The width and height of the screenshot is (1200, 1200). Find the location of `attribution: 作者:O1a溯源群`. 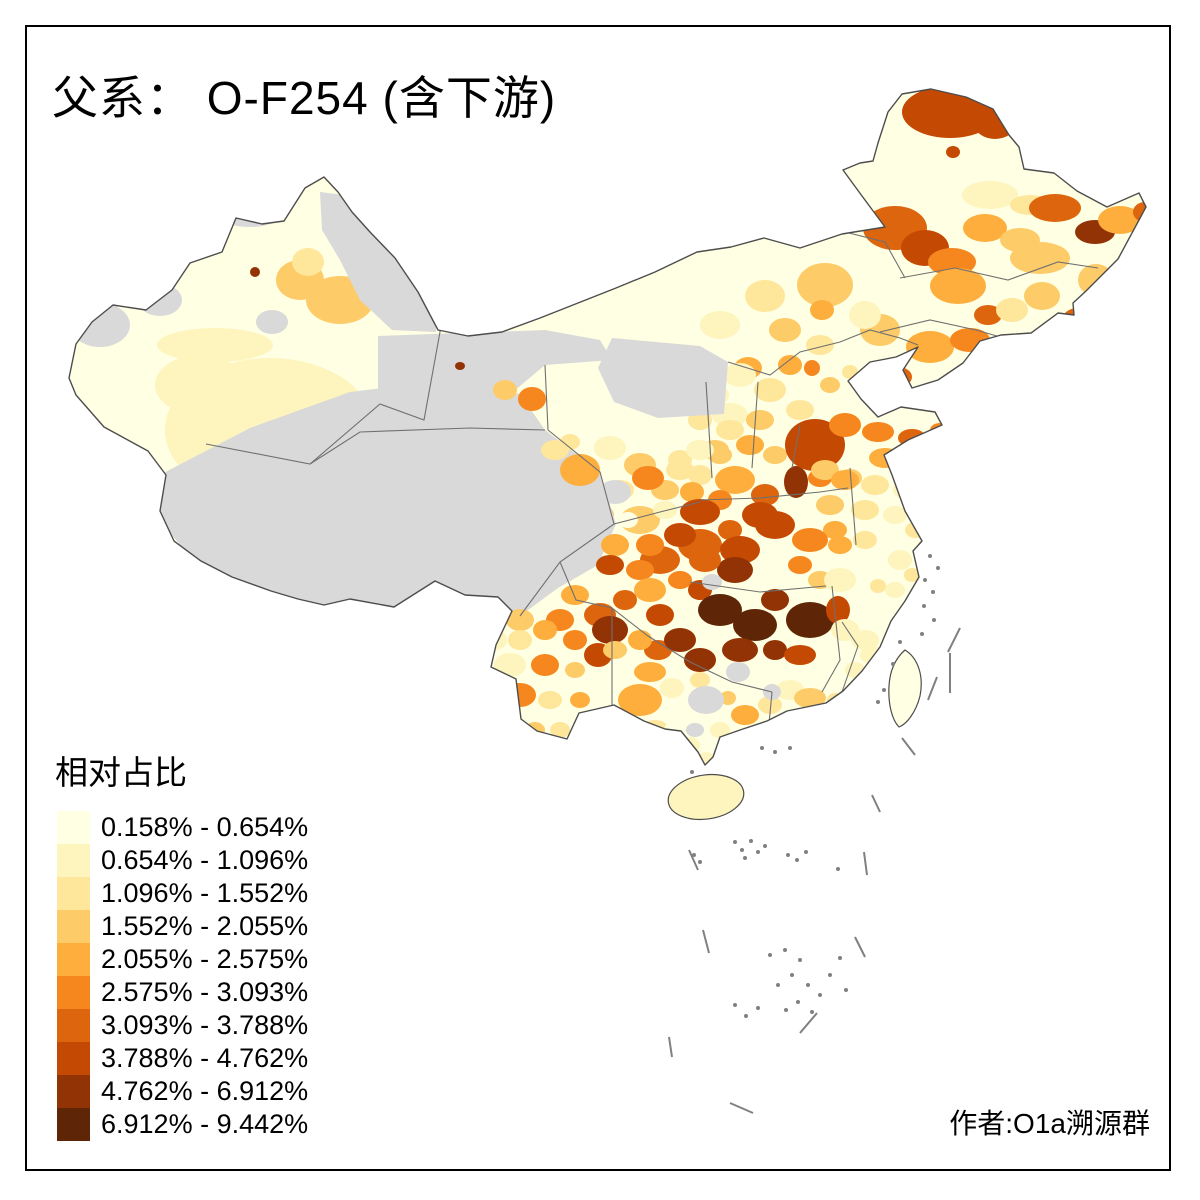

attribution: 作者:O1a溯源群 is located at coordinates (1049, 1123).